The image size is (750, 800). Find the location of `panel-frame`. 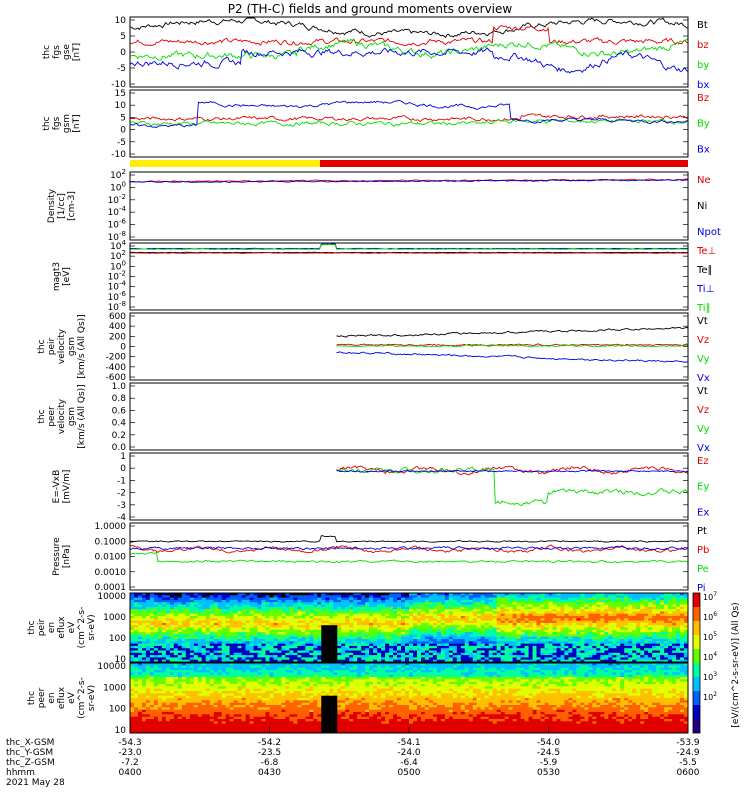

panel-frame is located at coordinates (409, 52).